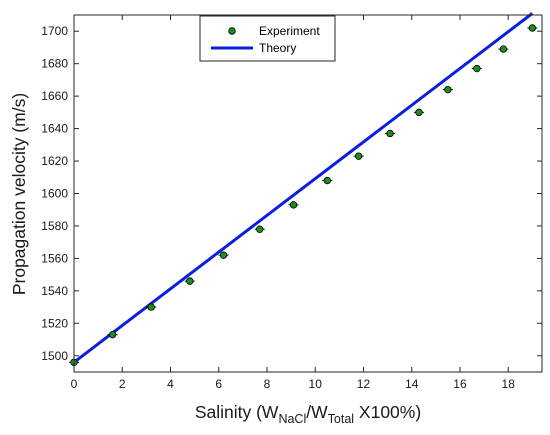 The image size is (550, 435). Describe the element at coordinates (509, 384) in the screenshot. I see `x-tick-label: 18` at that location.